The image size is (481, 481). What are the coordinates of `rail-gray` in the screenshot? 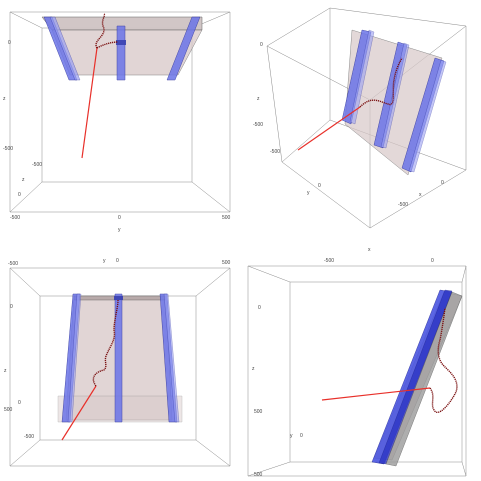 It's located at (424, 379).